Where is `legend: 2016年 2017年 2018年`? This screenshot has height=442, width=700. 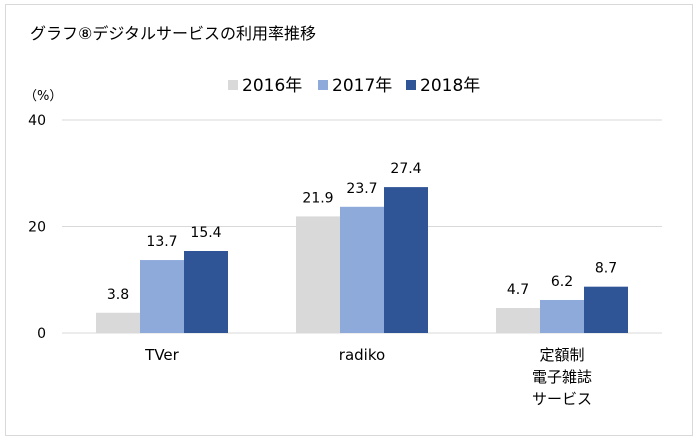
legend: 2016年 2017年 2018年 is located at coordinates (354, 86).